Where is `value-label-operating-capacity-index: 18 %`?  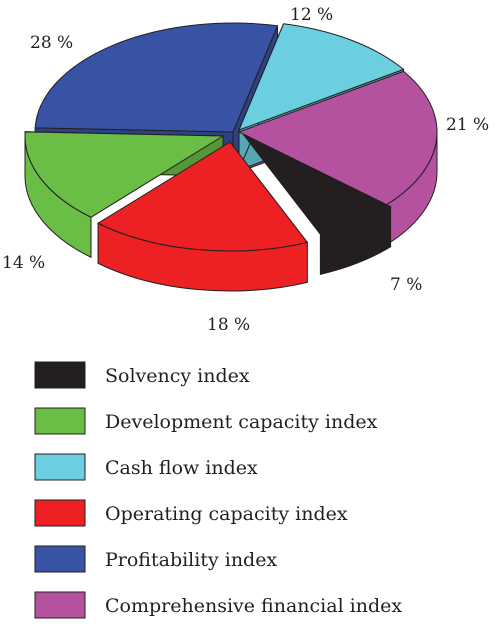 value-label-operating-capacity-index: 18 % is located at coordinates (228, 325).